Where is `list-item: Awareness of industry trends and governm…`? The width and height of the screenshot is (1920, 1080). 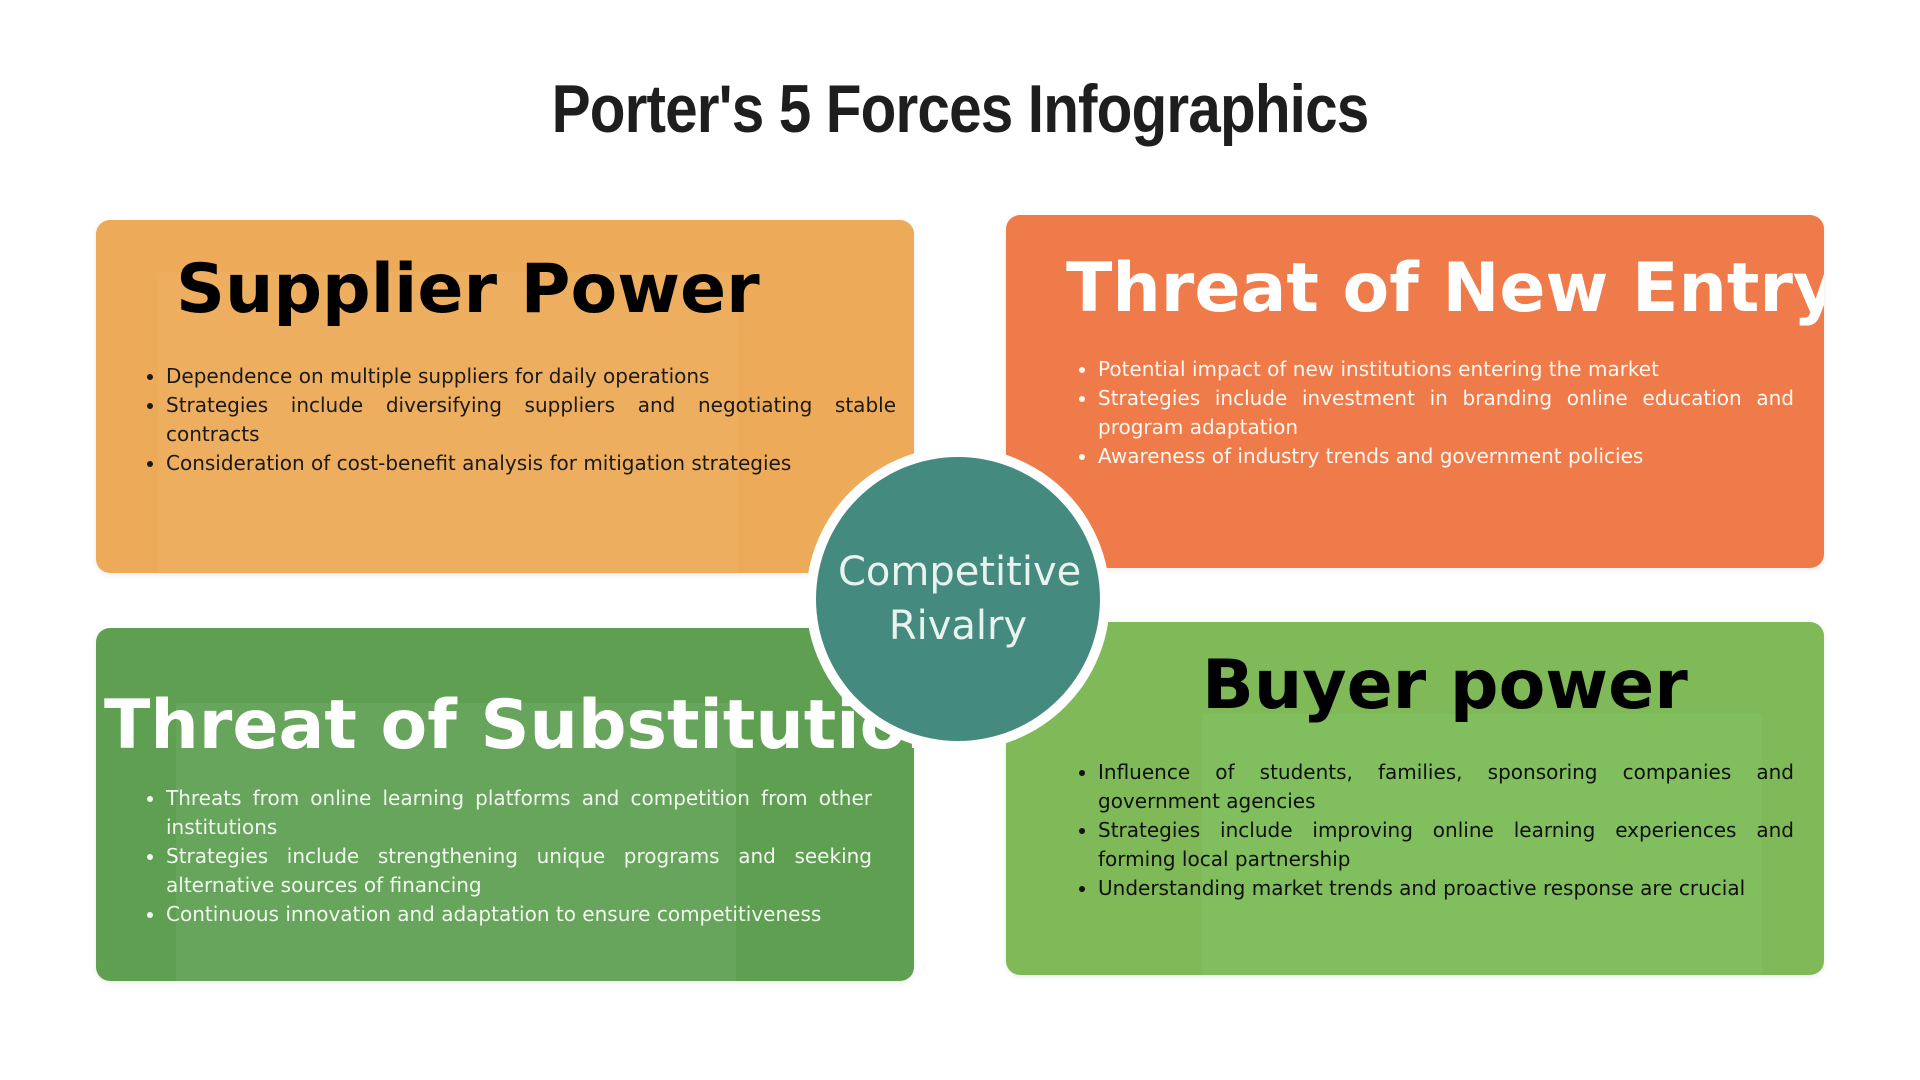 list-item: Awareness of industry trends and governm… is located at coordinates (1446, 456).